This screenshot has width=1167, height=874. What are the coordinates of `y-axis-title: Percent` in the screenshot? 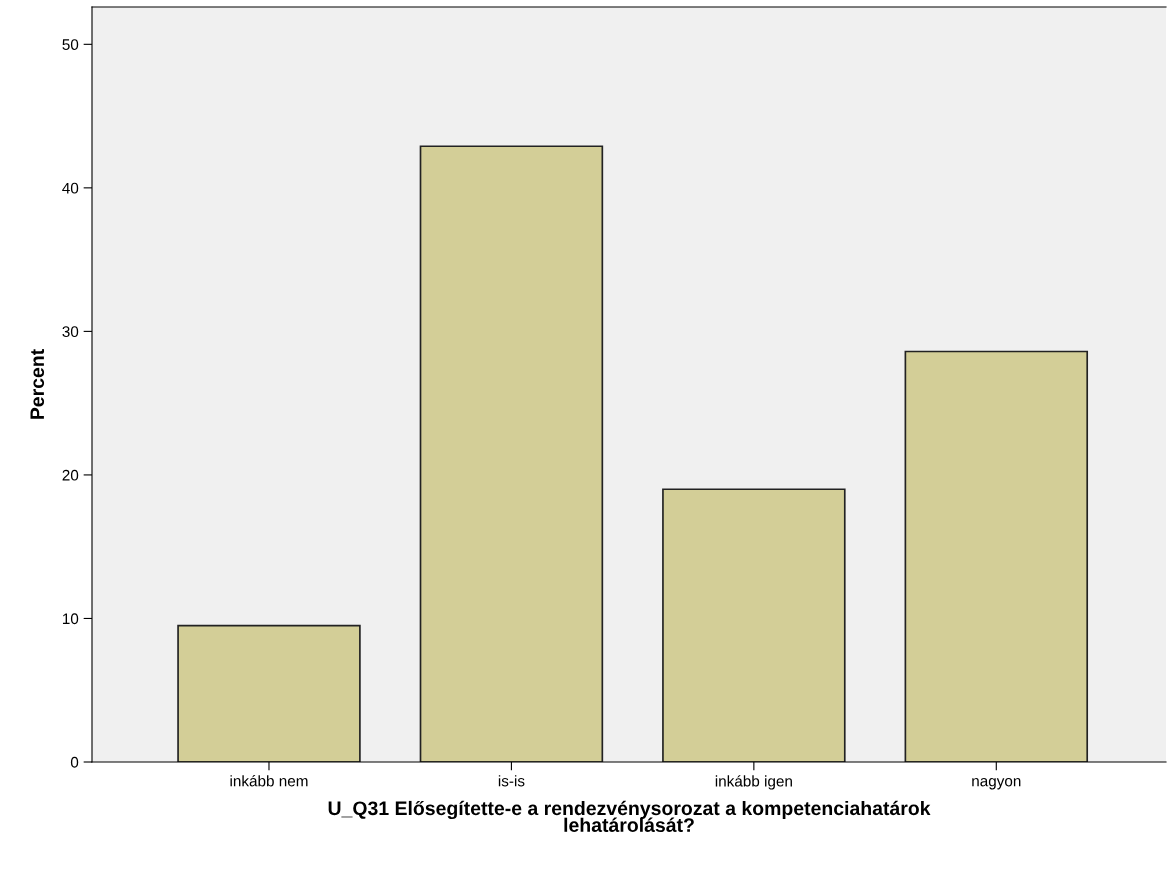 It's located at (37, 384).